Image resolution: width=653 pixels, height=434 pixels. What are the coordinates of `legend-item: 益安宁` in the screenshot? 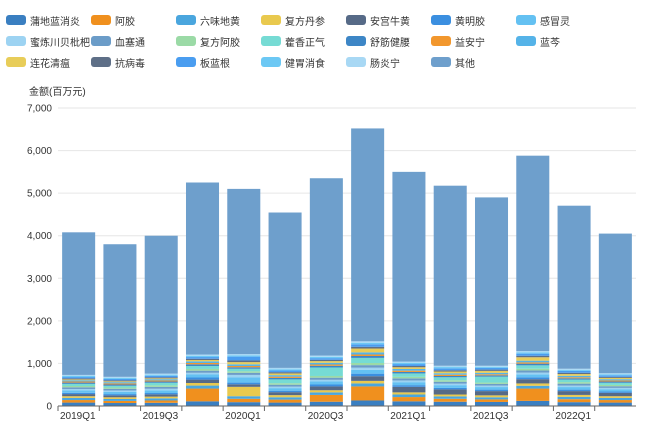 It's located at (473, 41).